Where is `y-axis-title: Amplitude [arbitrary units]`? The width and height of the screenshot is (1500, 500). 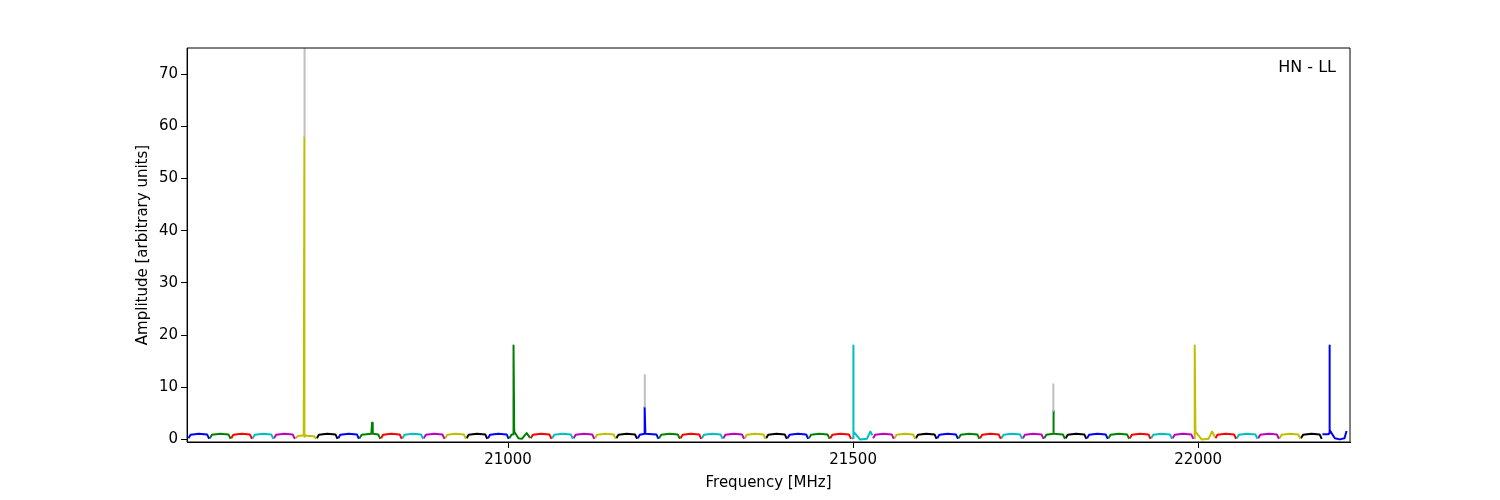 y-axis-title: Amplitude [arbitrary units] is located at coordinates (141, 245).